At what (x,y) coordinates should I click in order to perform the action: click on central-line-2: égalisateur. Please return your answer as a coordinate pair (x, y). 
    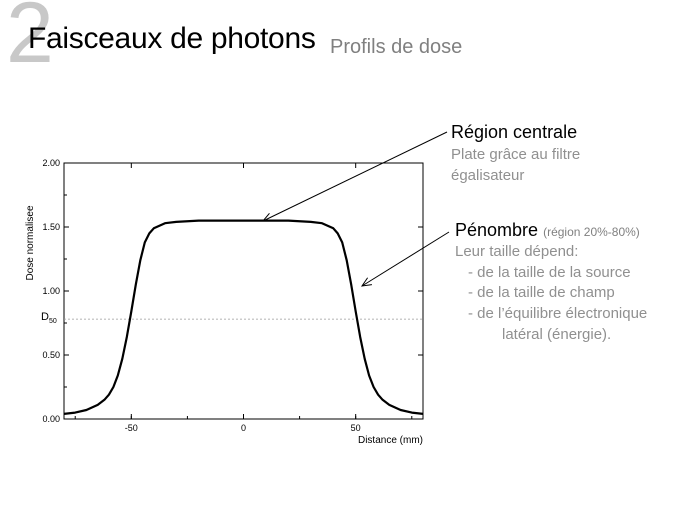
    Looking at the image, I should click on (488, 175).